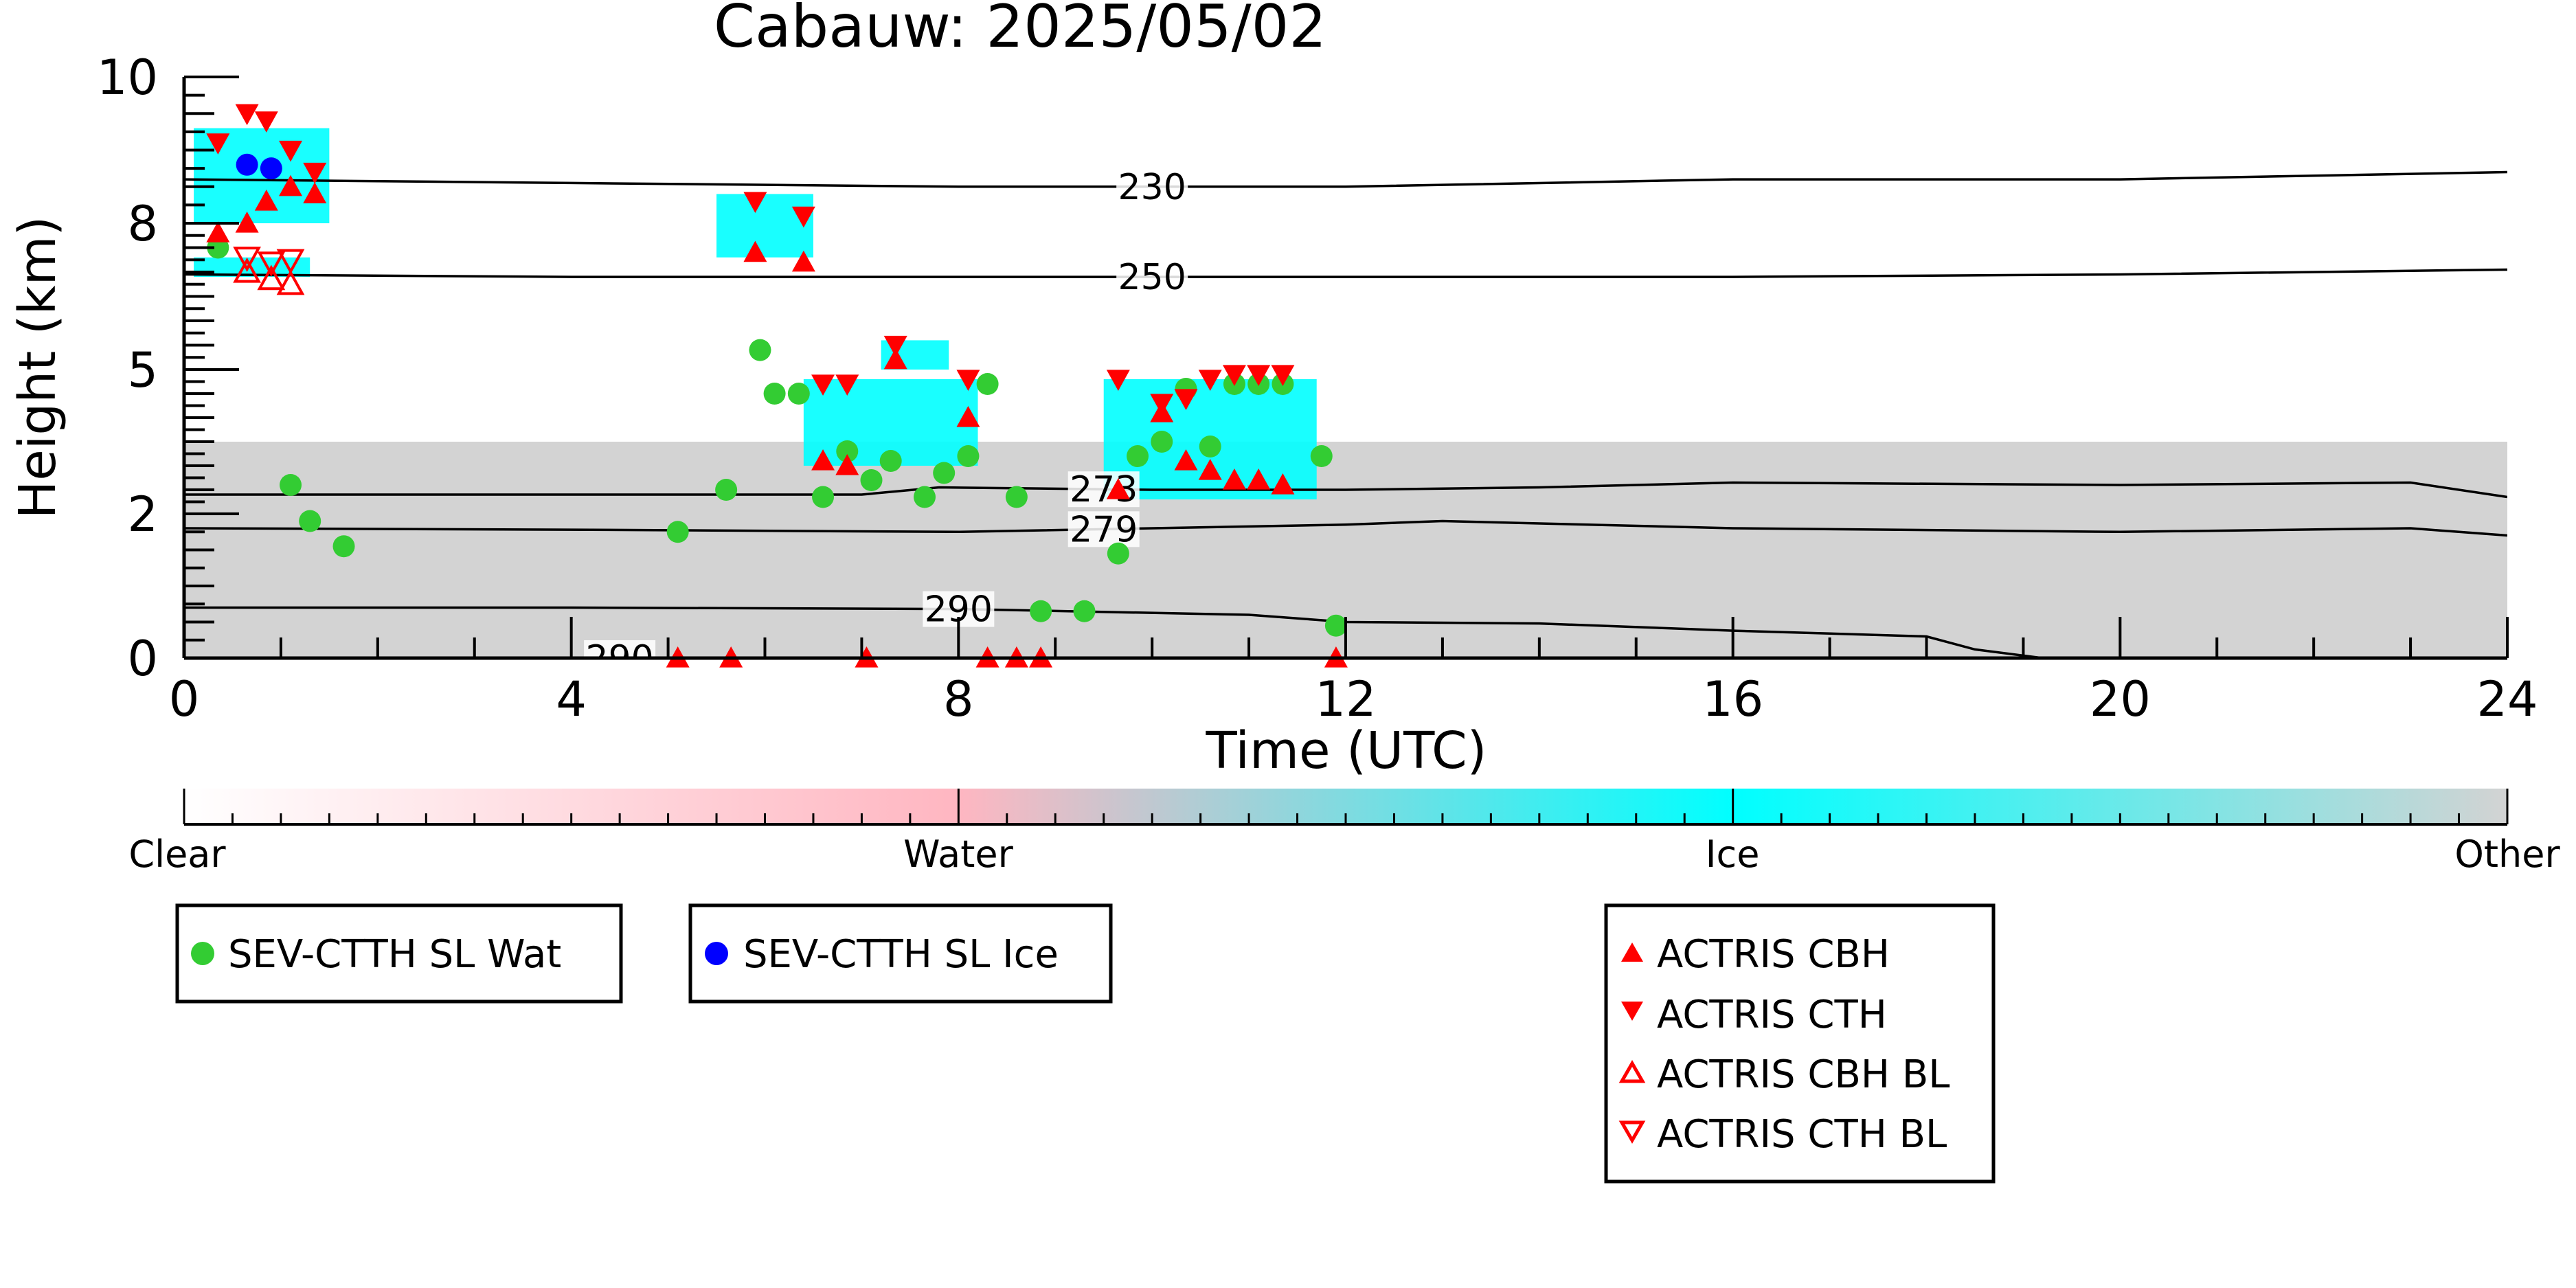 The width and height of the screenshot is (2576, 1288). What do you see at coordinates (177, 854) in the screenshot?
I see `colorbar-label-clear: Clear` at bounding box center [177, 854].